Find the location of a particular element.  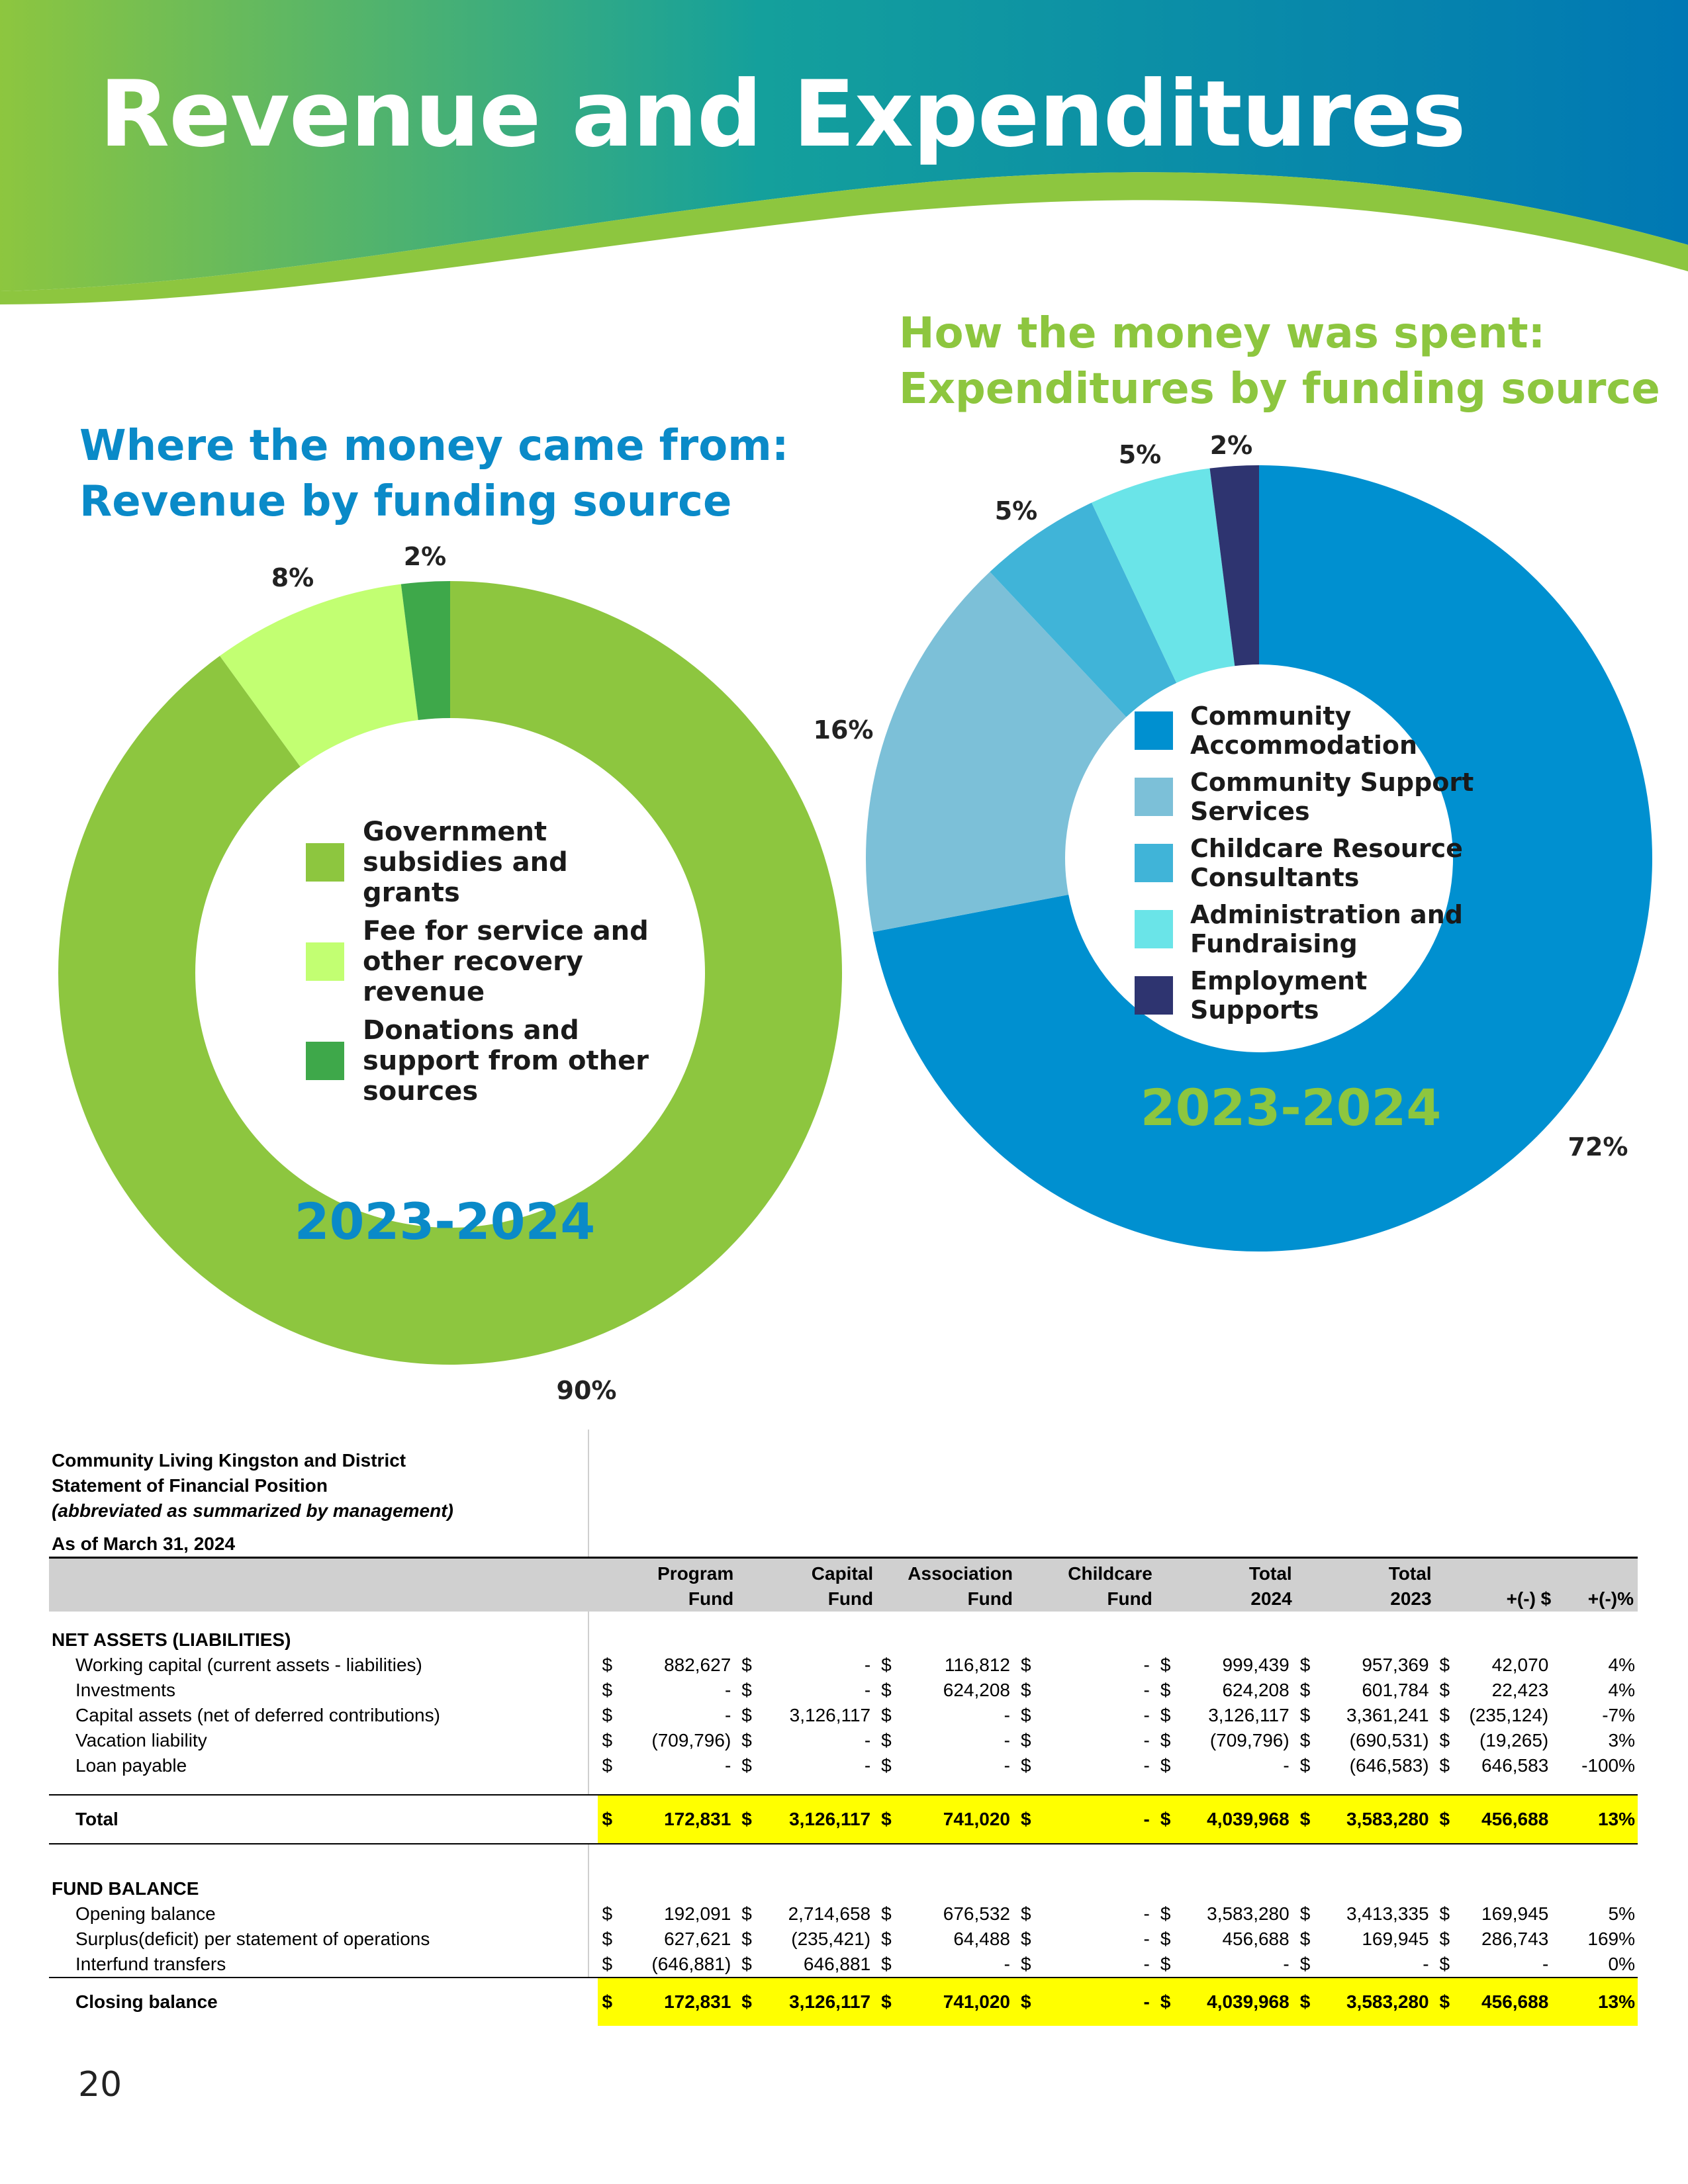

percent-cell: 13% is located at coordinates (1596, 2002).